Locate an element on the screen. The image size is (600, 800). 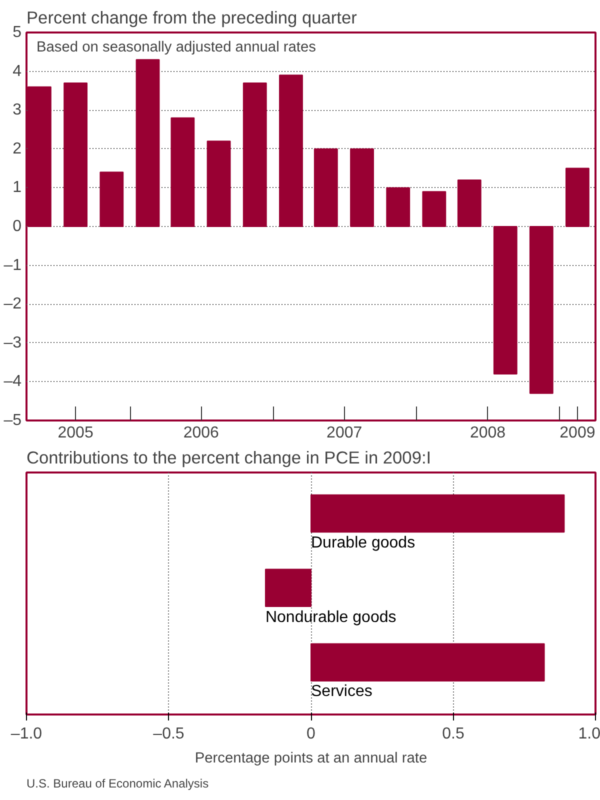
y-tick-label: 3 is located at coordinates (17, 110).